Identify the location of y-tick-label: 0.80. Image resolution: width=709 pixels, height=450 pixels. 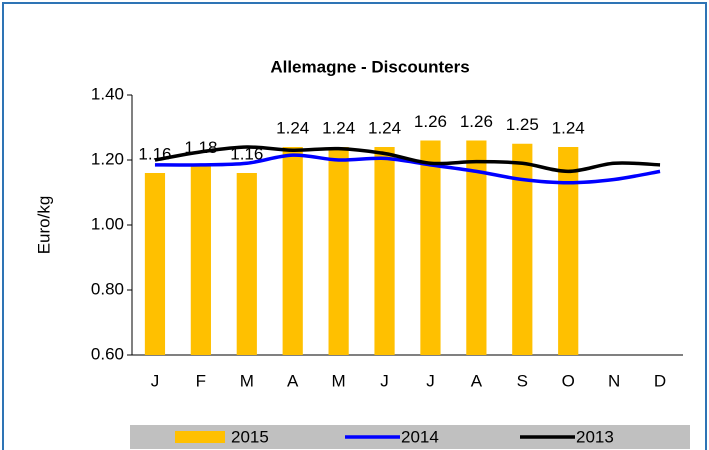
(107, 288).